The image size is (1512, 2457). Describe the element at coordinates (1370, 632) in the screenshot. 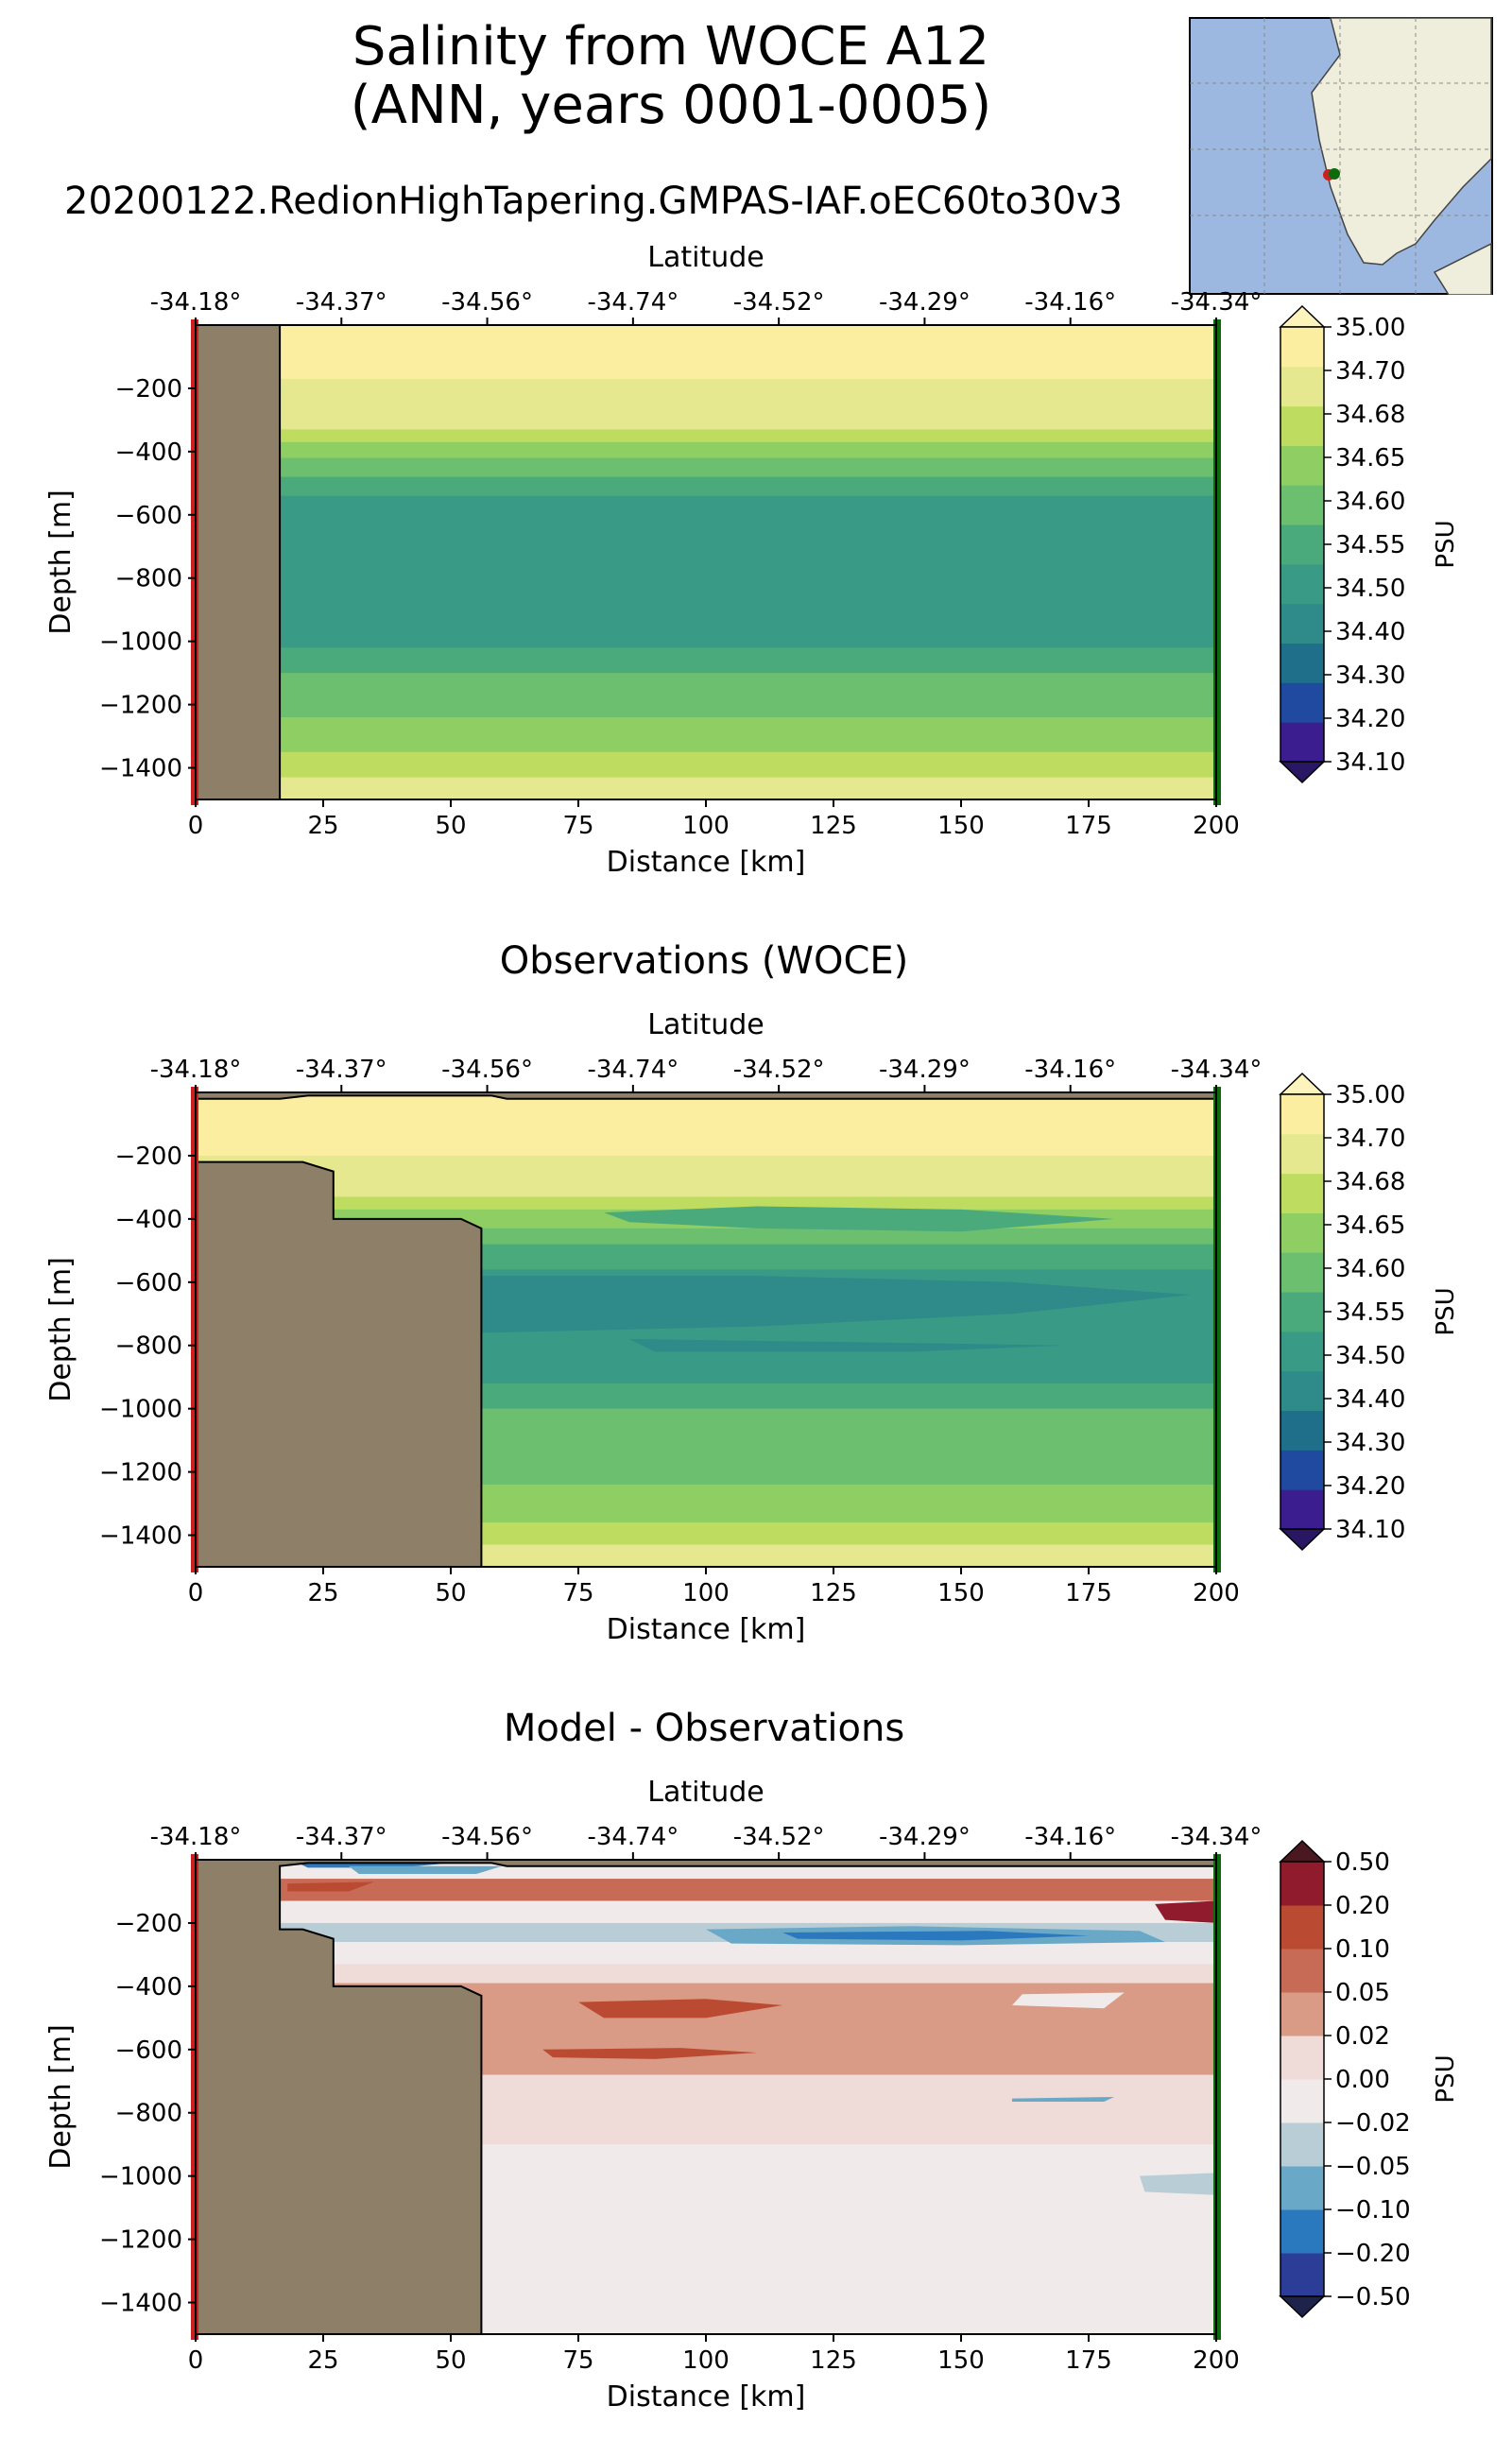

I see `colorbar-tick-label: 34.40` at that location.